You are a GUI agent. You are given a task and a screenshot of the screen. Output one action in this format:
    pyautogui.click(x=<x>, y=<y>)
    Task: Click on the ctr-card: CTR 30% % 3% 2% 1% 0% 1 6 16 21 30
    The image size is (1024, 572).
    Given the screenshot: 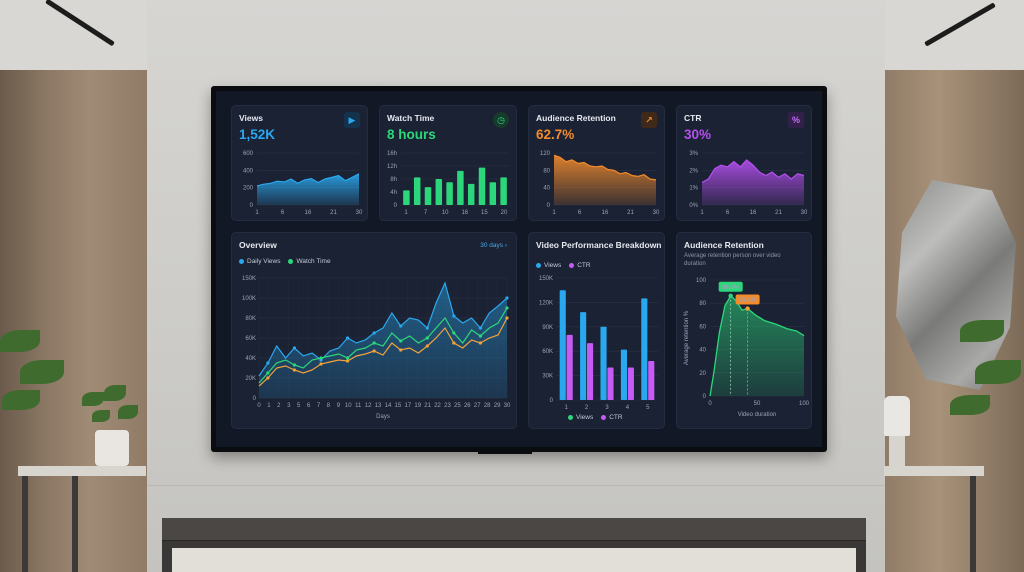 What is the action you would take?
    pyautogui.click(x=744, y=163)
    